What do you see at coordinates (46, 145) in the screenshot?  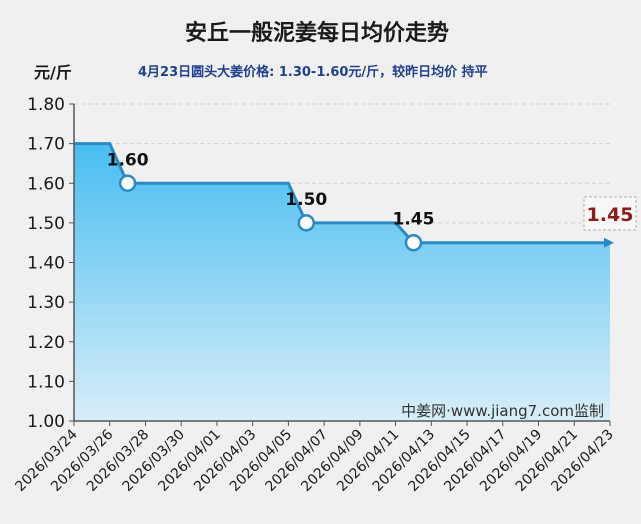 I see `y-tick-label: 1.70` at bounding box center [46, 145].